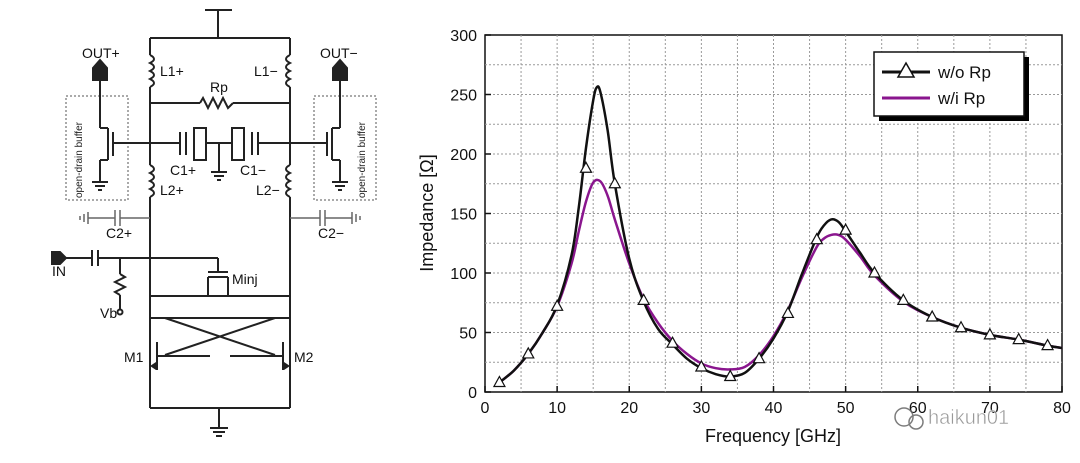  I want to click on buffer-box-left, so click(97, 148).